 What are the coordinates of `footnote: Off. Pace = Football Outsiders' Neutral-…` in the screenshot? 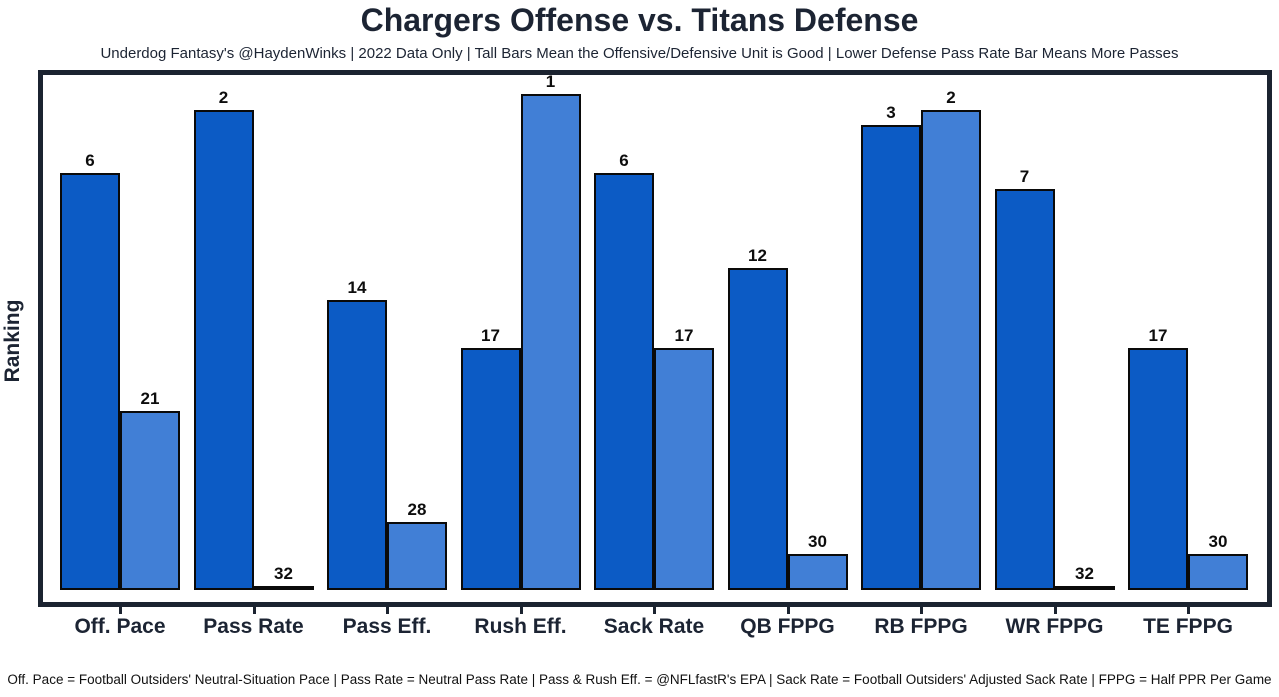 It's located at (639, 679).